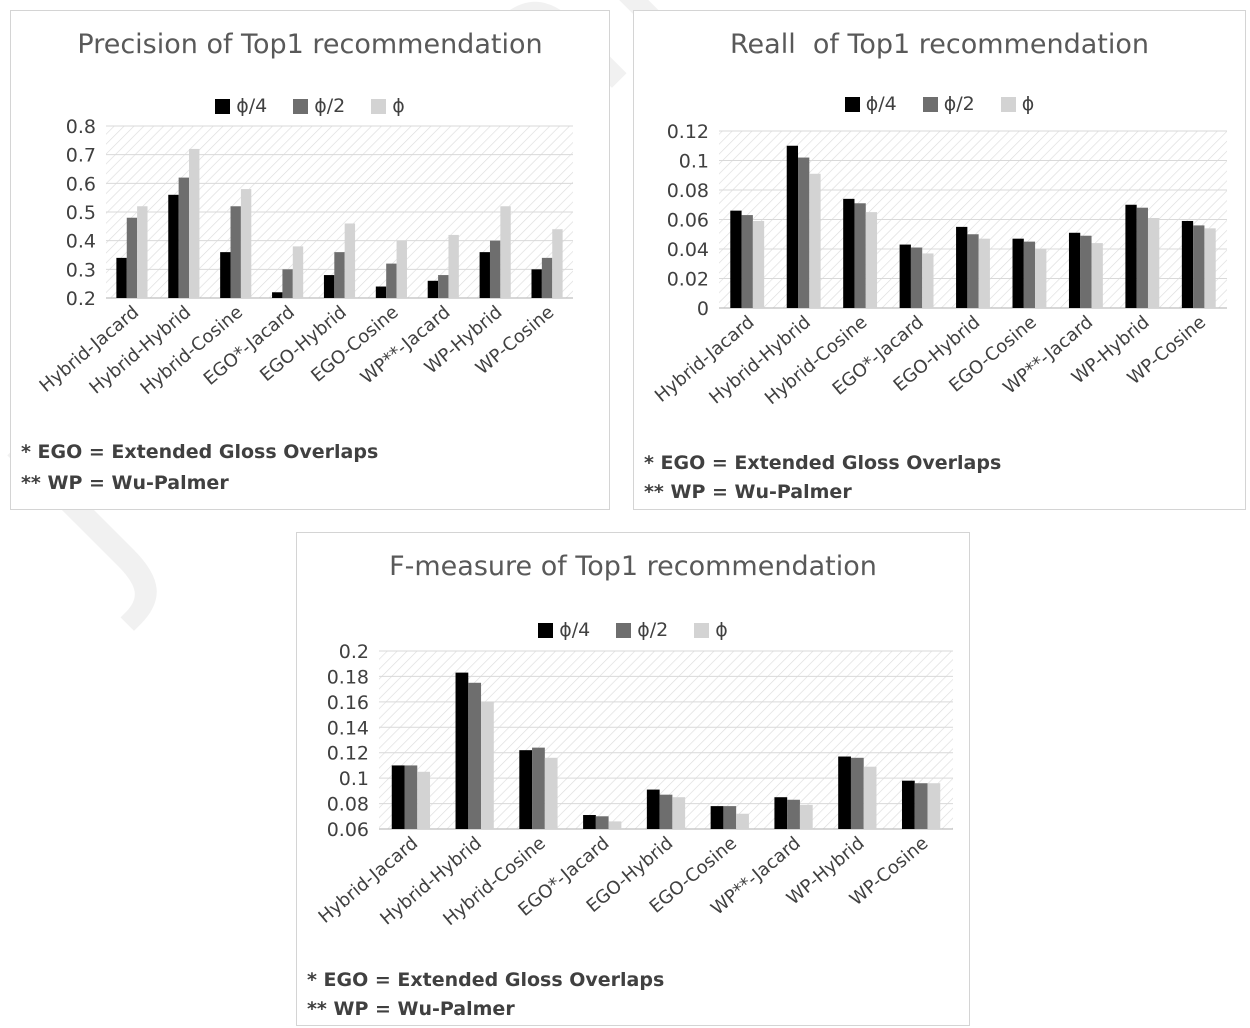 This screenshot has height=1028, width=1250. What do you see at coordinates (694, 162) in the screenshot?
I see `y-tick-label: 0.1` at bounding box center [694, 162].